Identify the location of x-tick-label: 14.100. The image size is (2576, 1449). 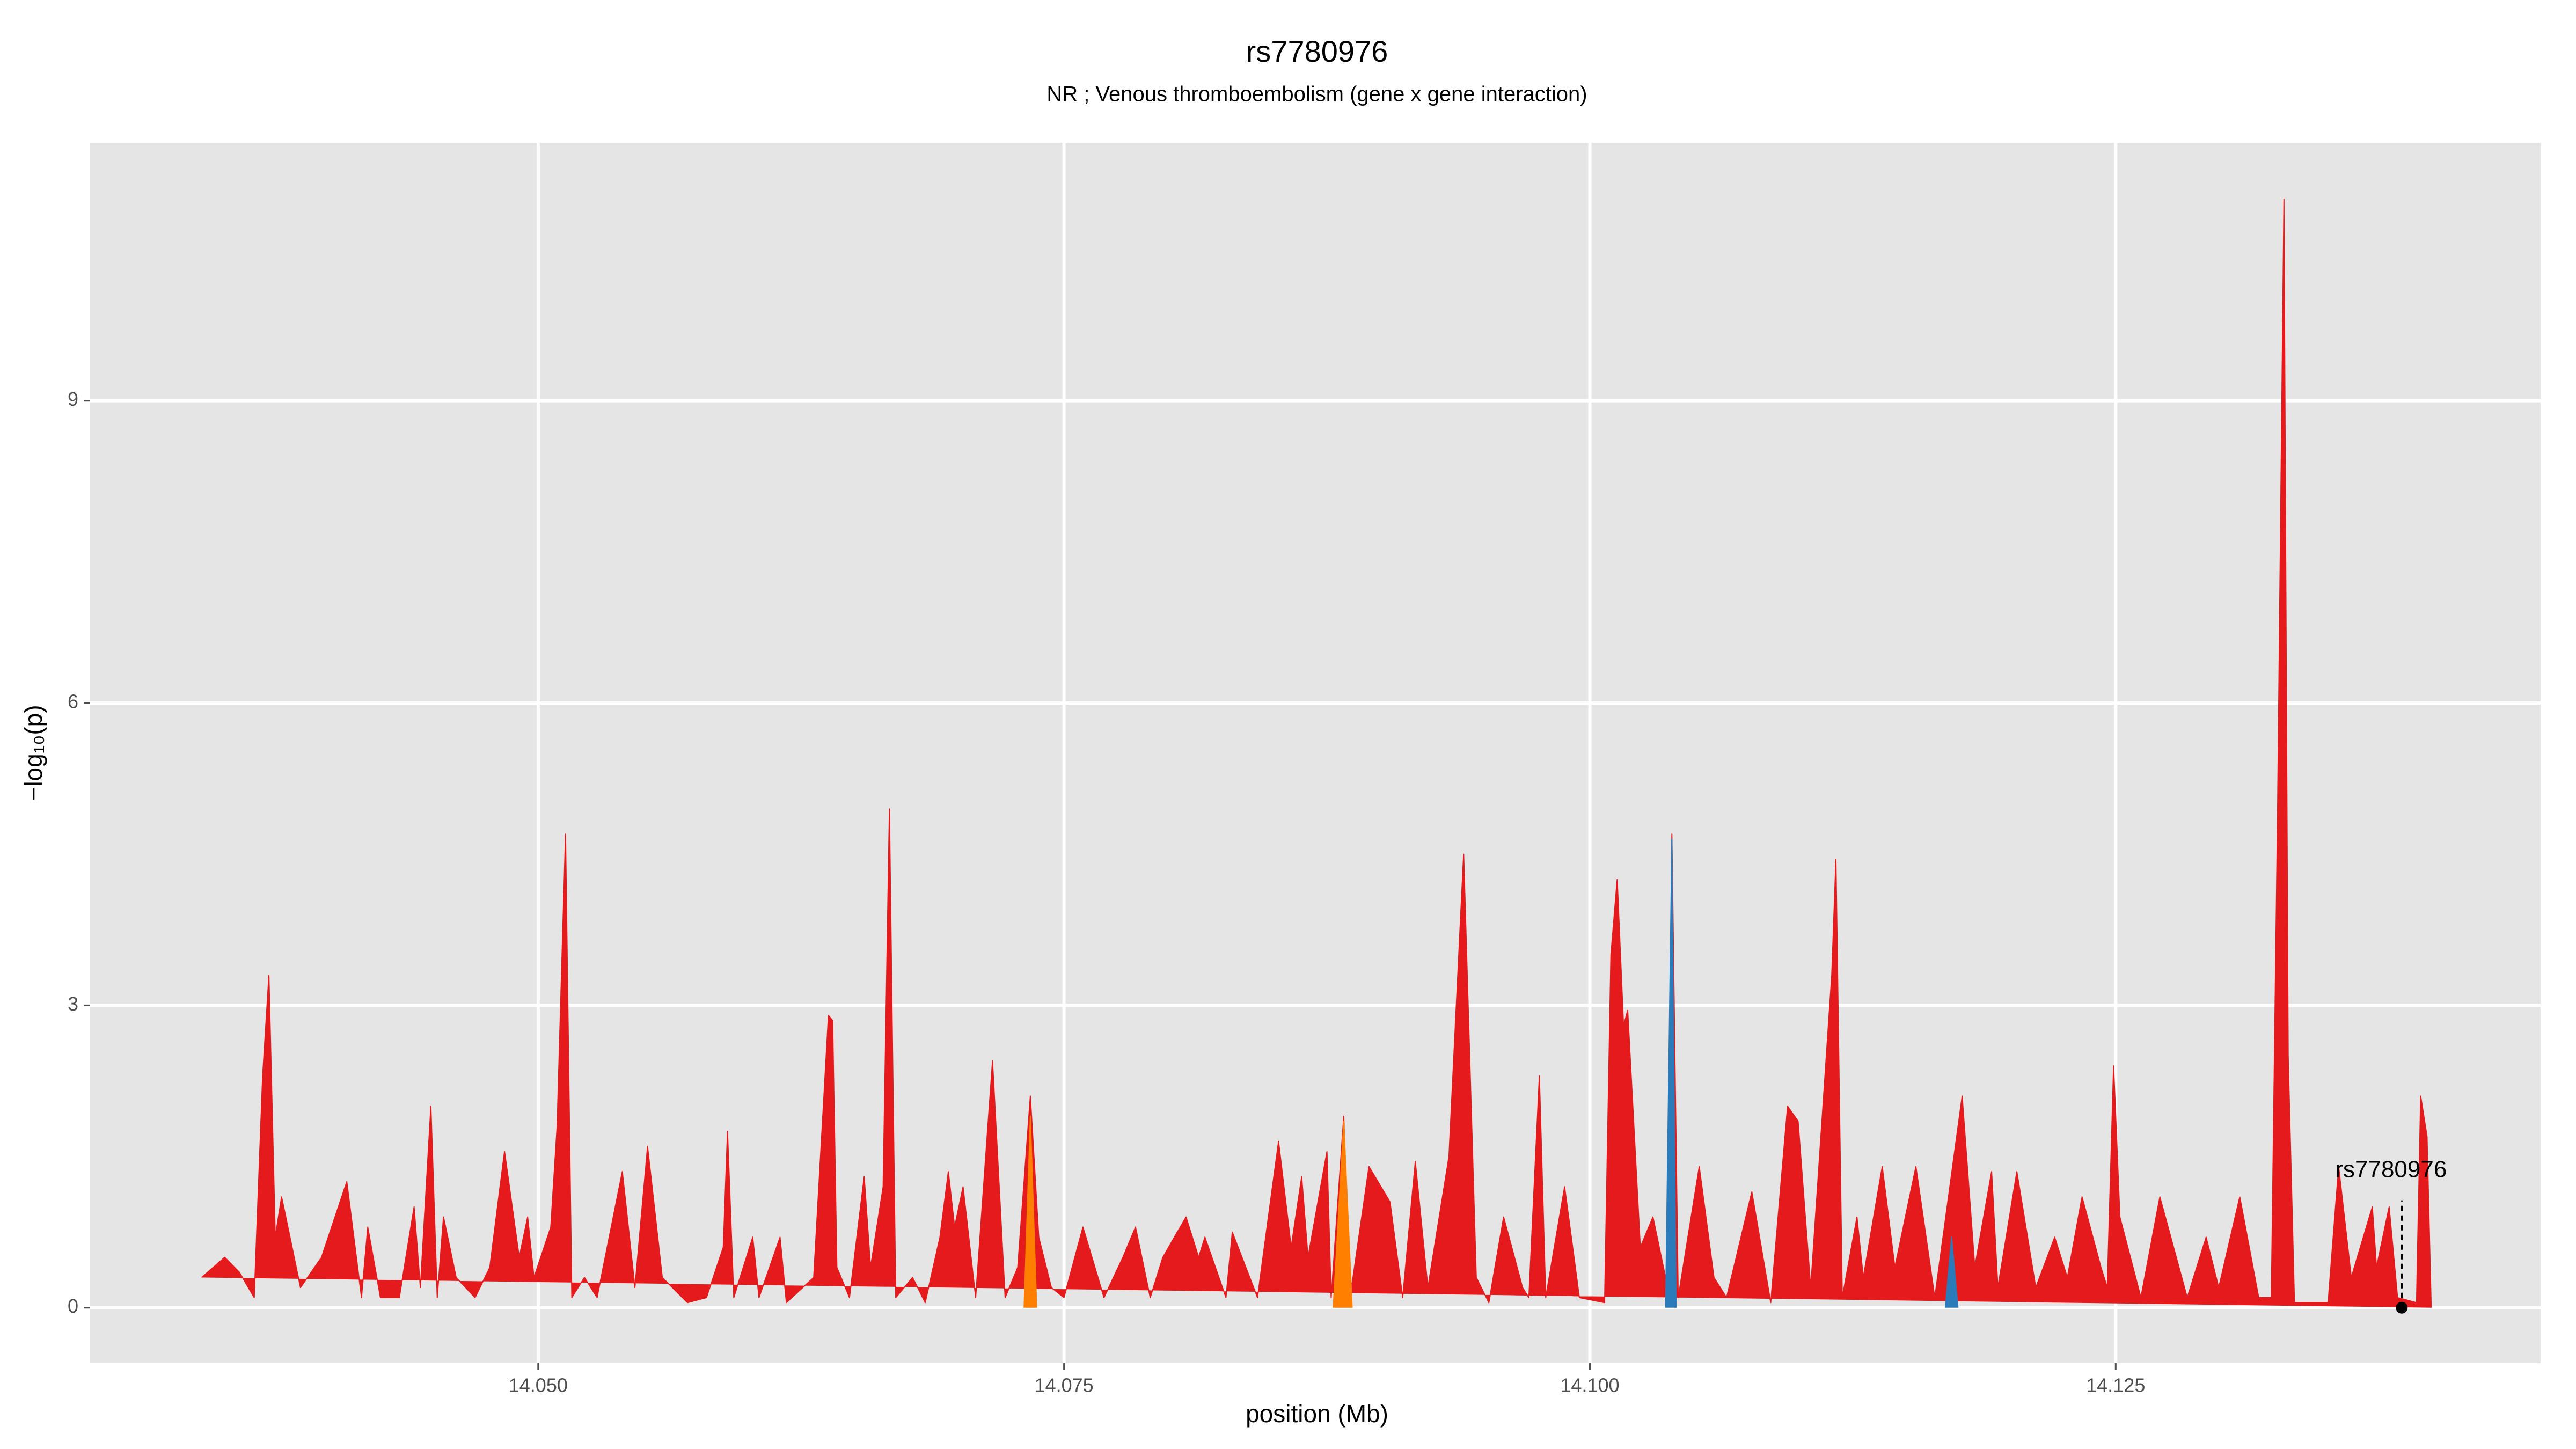
(1589, 1385).